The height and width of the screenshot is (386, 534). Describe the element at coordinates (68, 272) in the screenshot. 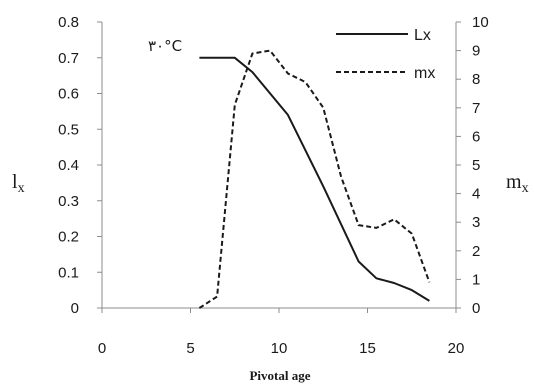

I see `left-y-tick-label: 0.1` at that location.